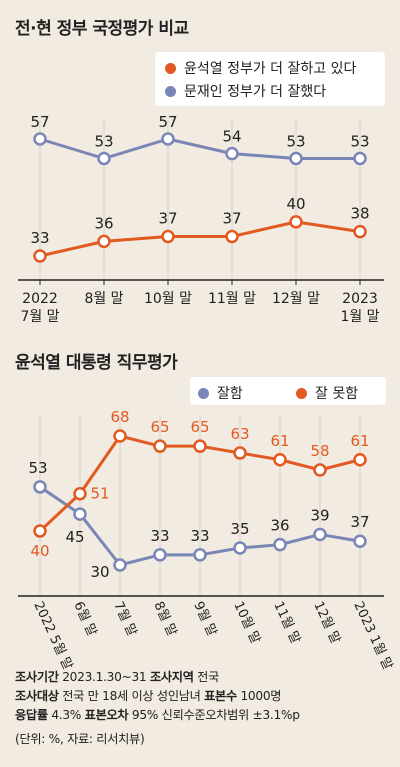  I want to click on data-label: 63, so click(239, 434).